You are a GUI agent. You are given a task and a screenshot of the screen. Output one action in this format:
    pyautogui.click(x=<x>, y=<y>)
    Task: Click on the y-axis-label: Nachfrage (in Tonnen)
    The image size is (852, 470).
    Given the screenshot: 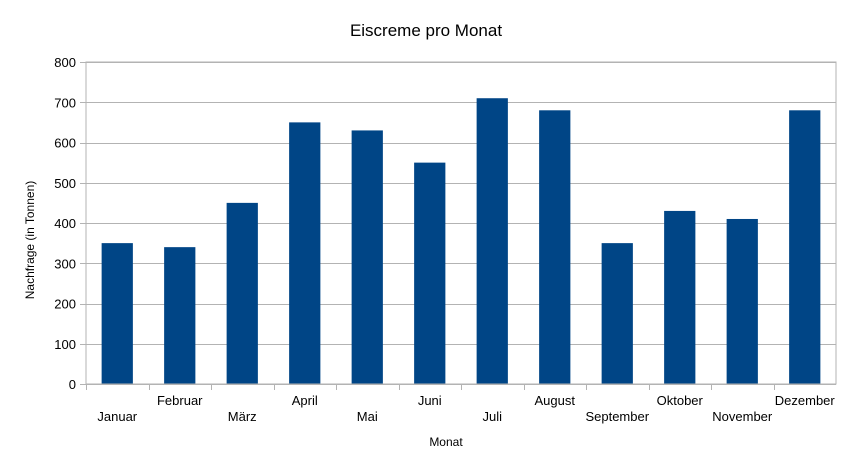 What is the action you would take?
    pyautogui.click(x=30, y=240)
    